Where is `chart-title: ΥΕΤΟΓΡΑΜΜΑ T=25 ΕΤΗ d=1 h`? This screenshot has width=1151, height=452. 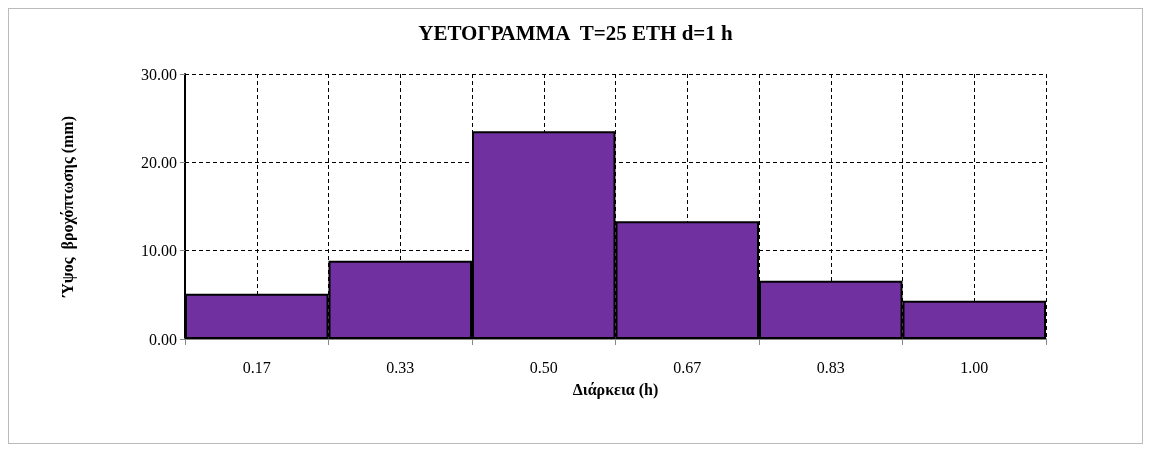 chart-title: ΥΕΤΟΓΡΑΜΜΑ T=25 ΕΤΗ d=1 h is located at coordinates (576, 32).